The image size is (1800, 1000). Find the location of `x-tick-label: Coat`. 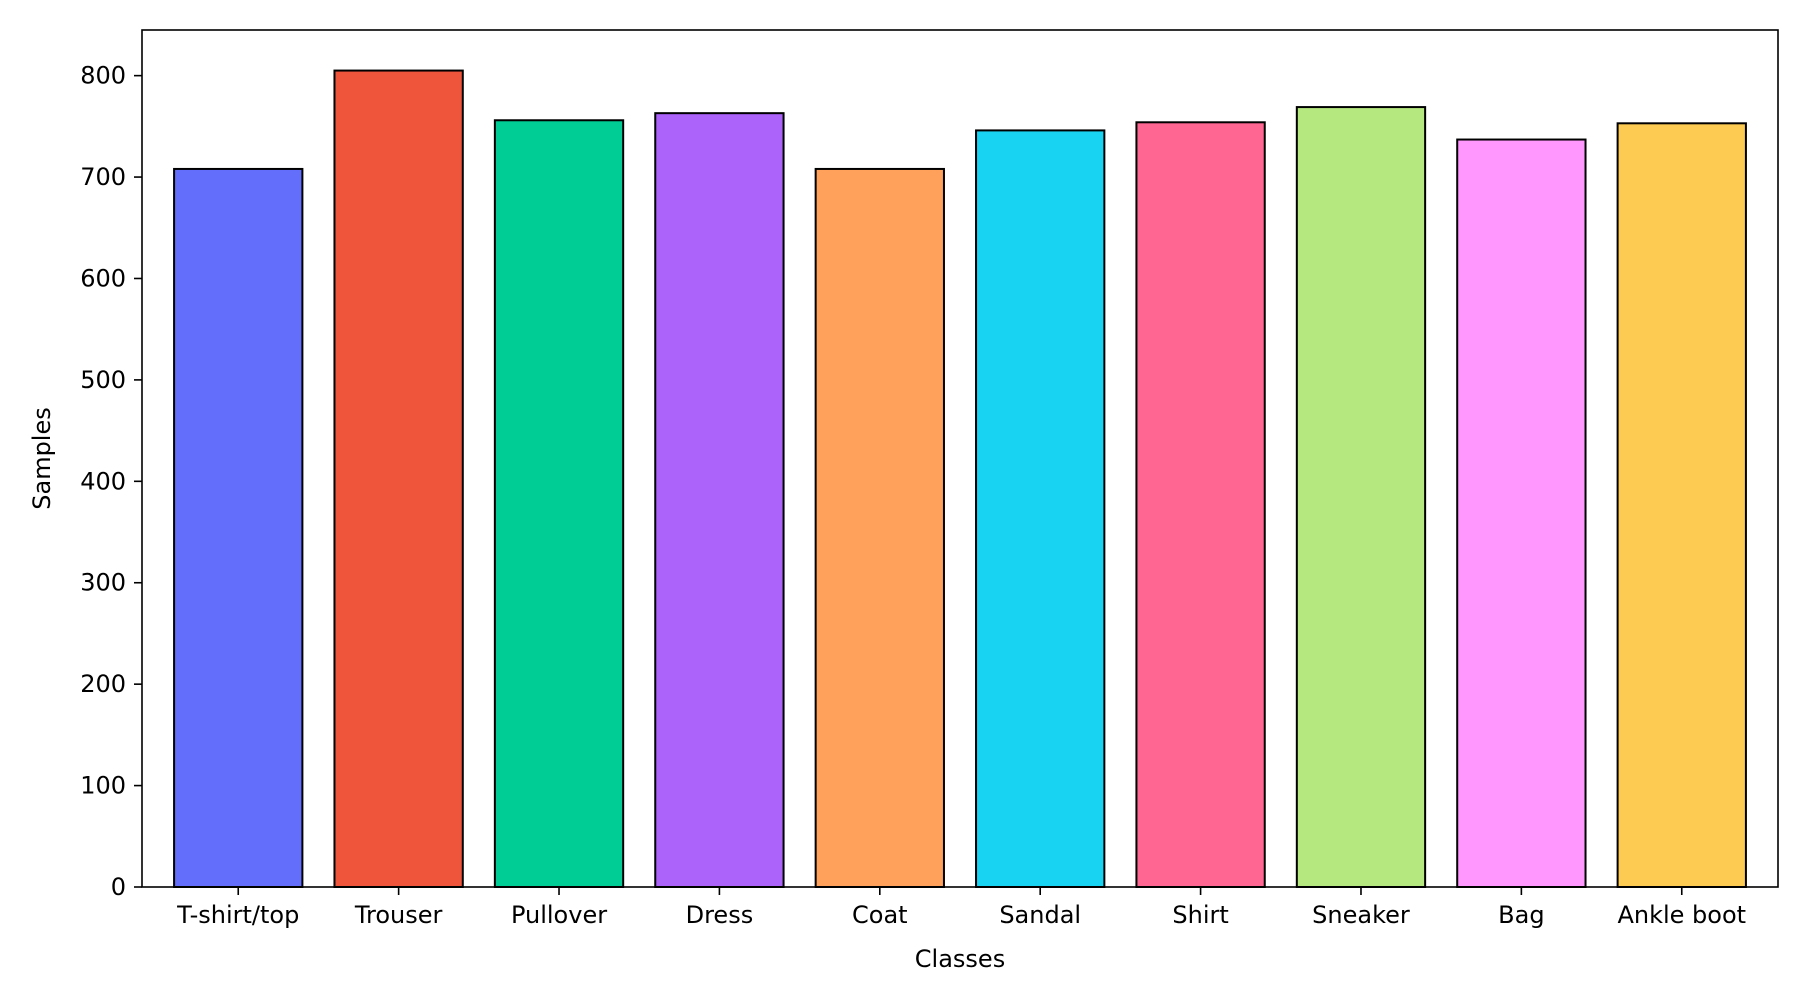

x-tick-label: Coat is located at coordinates (880, 915).